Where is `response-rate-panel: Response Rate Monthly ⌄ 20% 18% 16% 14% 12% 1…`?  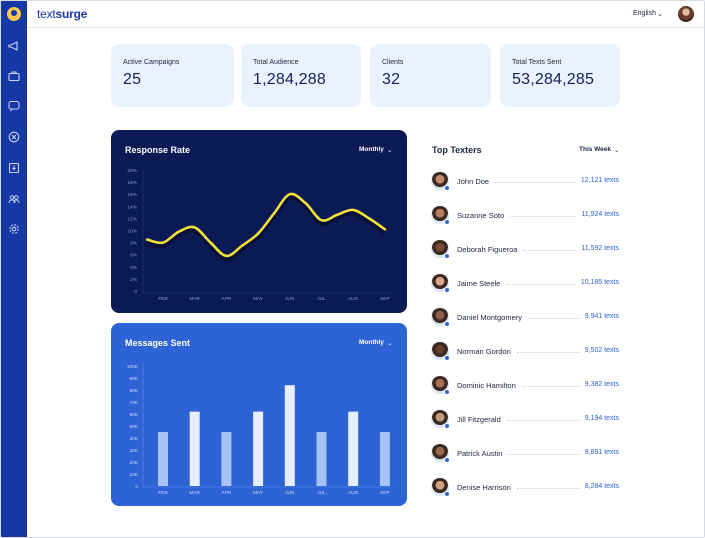 response-rate-panel: Response Rate Monthly ⌄ 20% 18% 16% 14% 12% 1… is located at coordinates (259, 221).